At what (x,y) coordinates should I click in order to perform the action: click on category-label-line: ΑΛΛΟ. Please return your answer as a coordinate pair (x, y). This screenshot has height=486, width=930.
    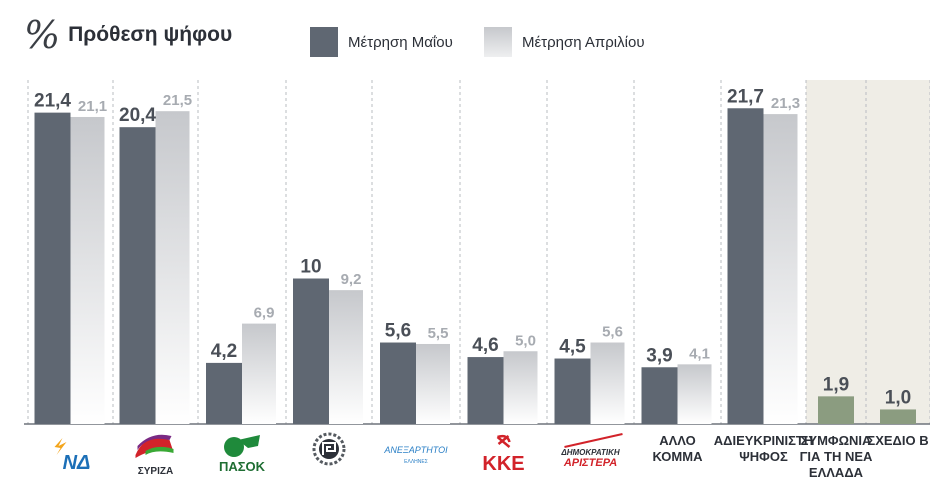
    Looking at the image, I should click on (677, 440).